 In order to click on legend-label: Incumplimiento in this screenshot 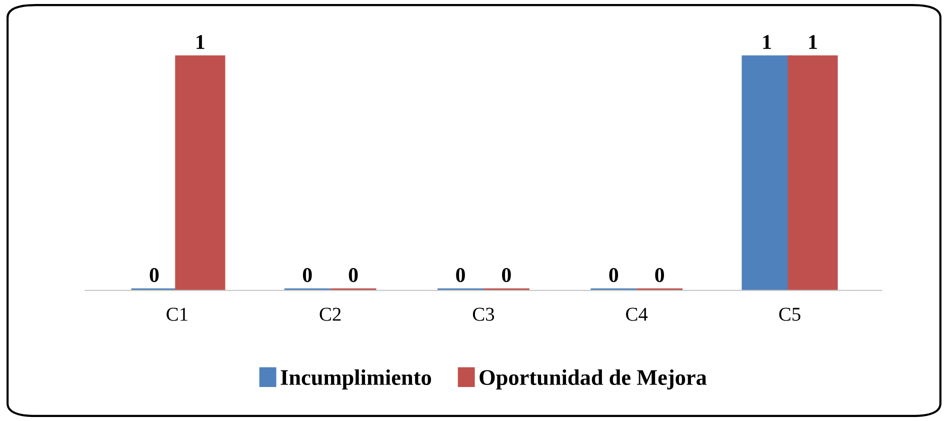, I will do `click(356, 379)`.